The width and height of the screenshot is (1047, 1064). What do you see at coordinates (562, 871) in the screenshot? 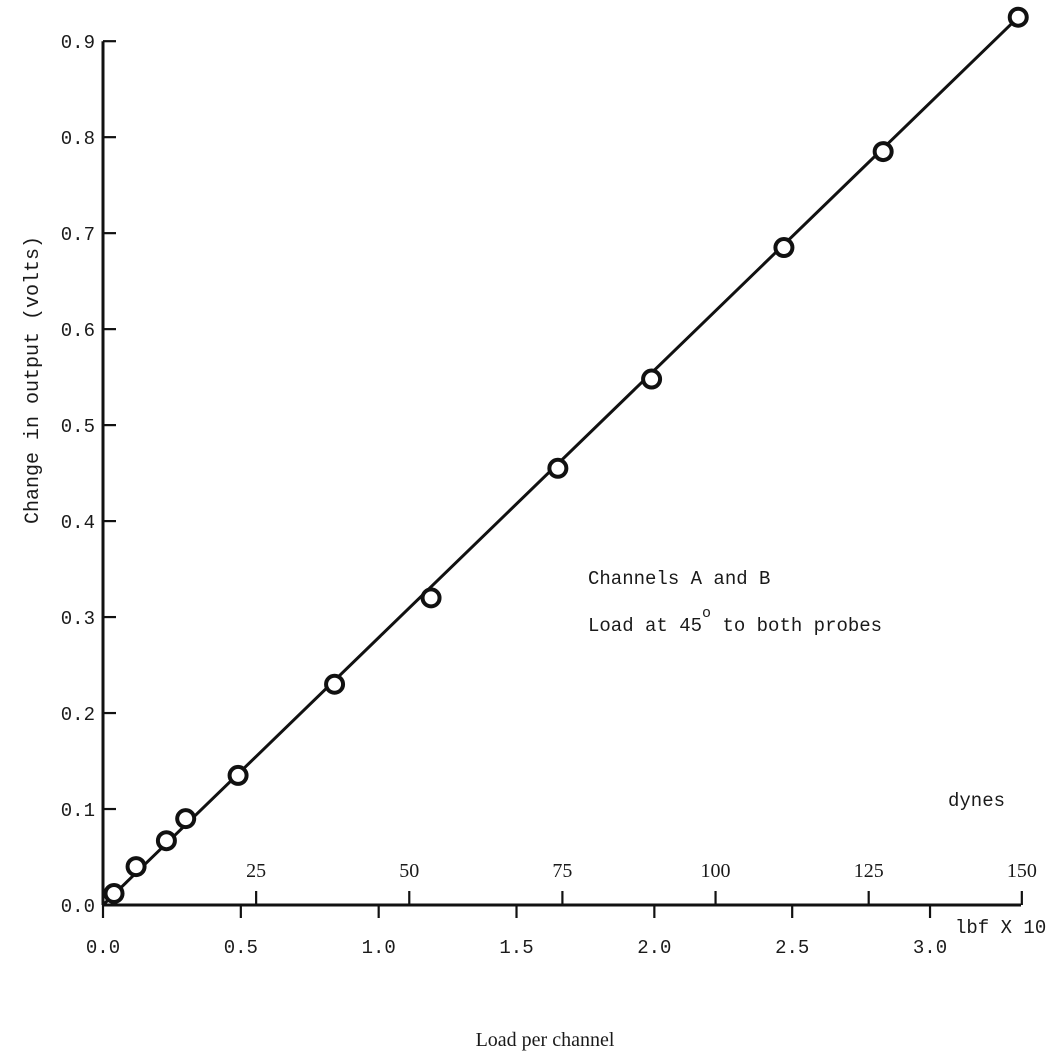
I see `x2-tick-label: 75` at bounding box center [562, 871].